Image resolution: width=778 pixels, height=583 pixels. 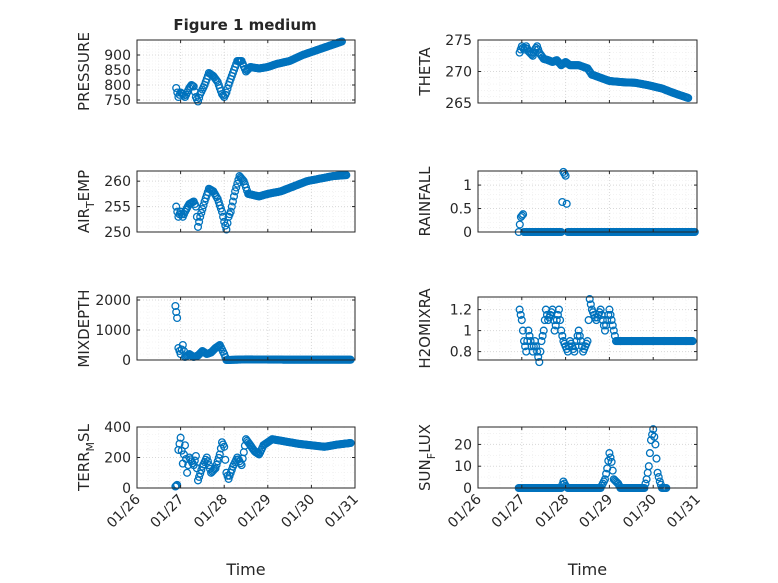 I want to click on ylabel-air_temp: AIRTEMP, so click(x=86, y=201).